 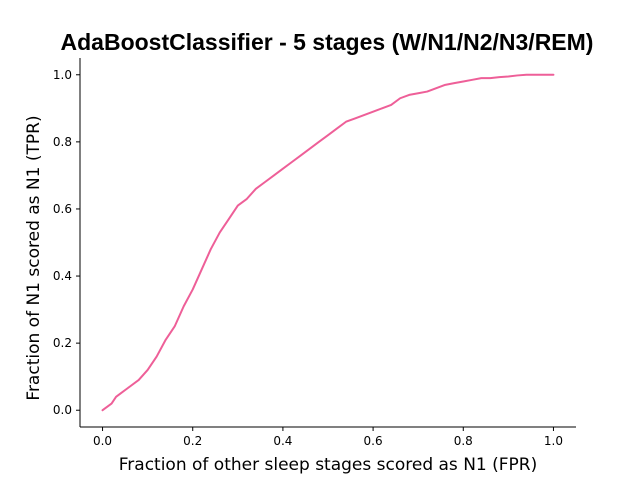 I want to click on y-tick-label-5: 1.0, so click(x=62, y=75).